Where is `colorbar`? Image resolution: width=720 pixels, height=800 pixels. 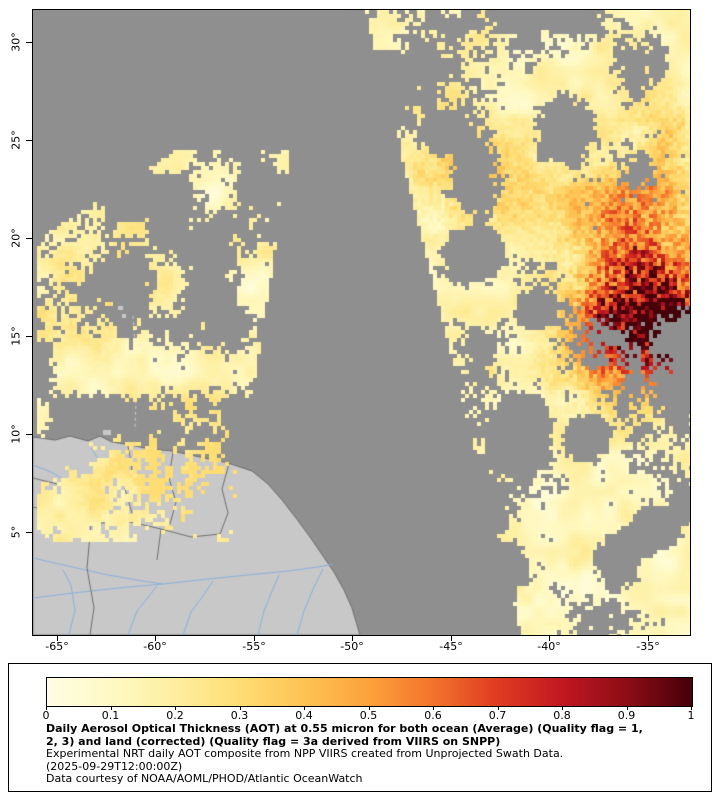
colorbar is located at coordinates (369, 692).